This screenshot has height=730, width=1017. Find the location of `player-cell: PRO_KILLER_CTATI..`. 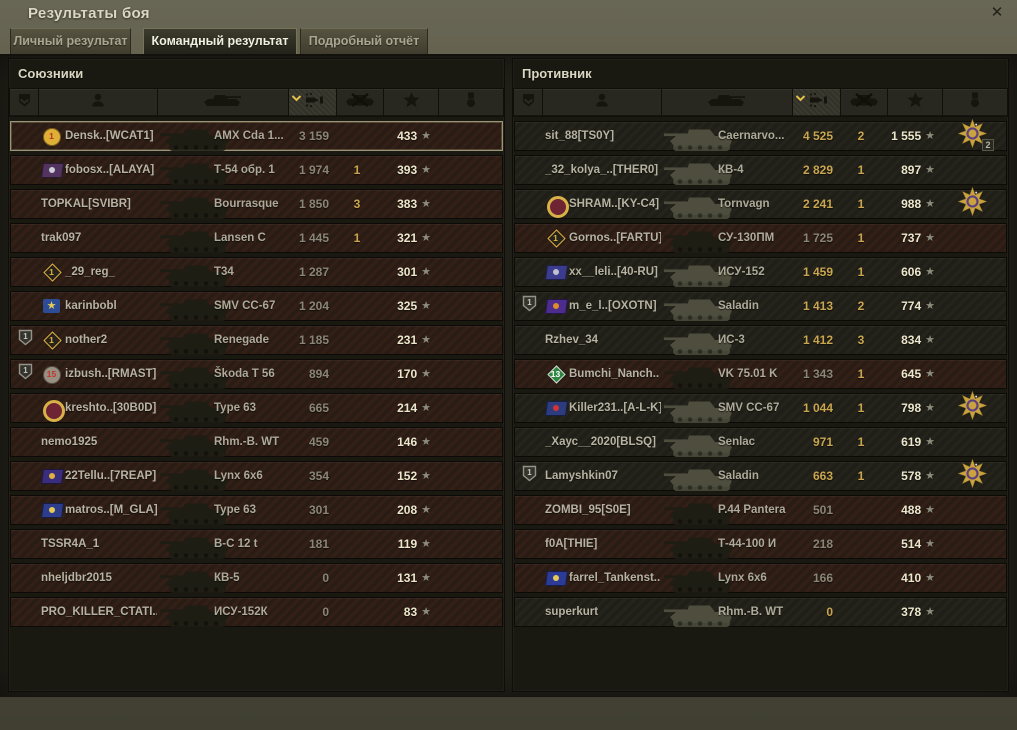

player-cell: PRO_KILLER_CTATI.. is located at coordinates (98, 612).